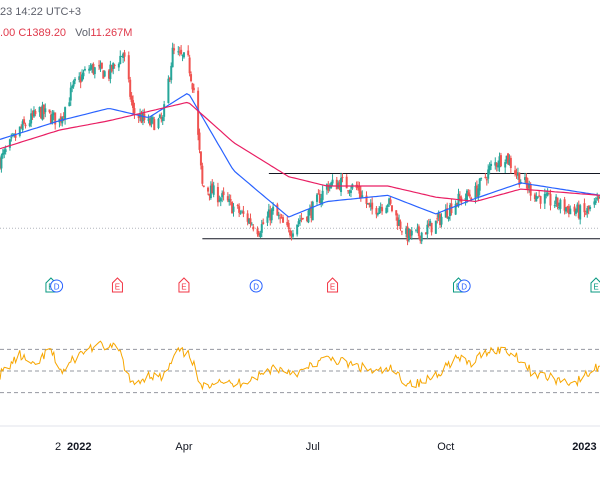 The image size is (600, 487). I want to click on x-tick-label: 2022, so click(79, 447).